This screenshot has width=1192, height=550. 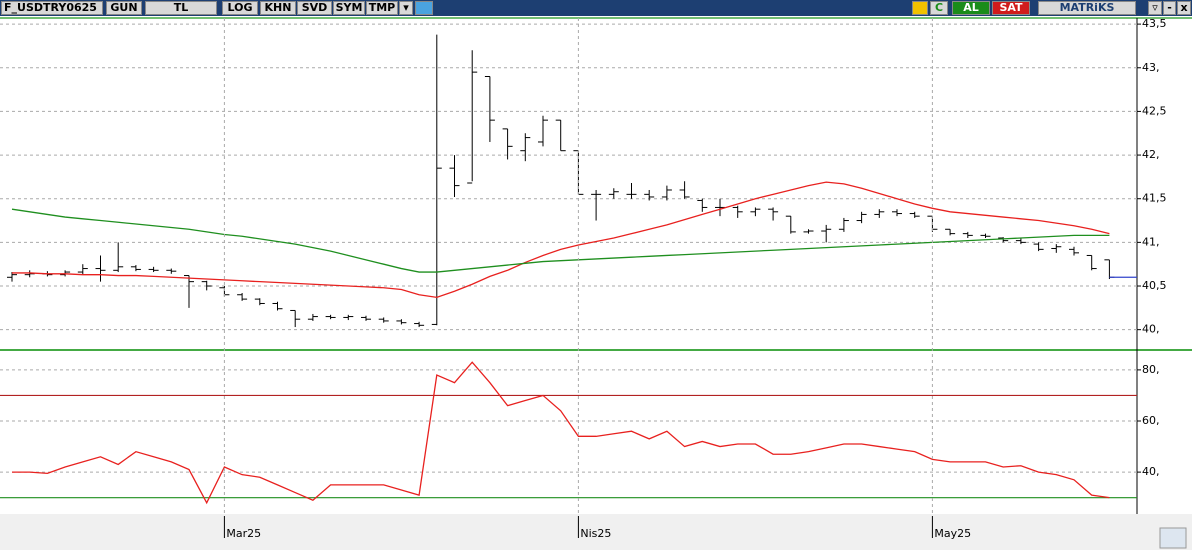 What do you see at coordinates (1151, 420) in the screenshot?
I see `y-tick-label: 60,` at bounding box center [1151, 420].